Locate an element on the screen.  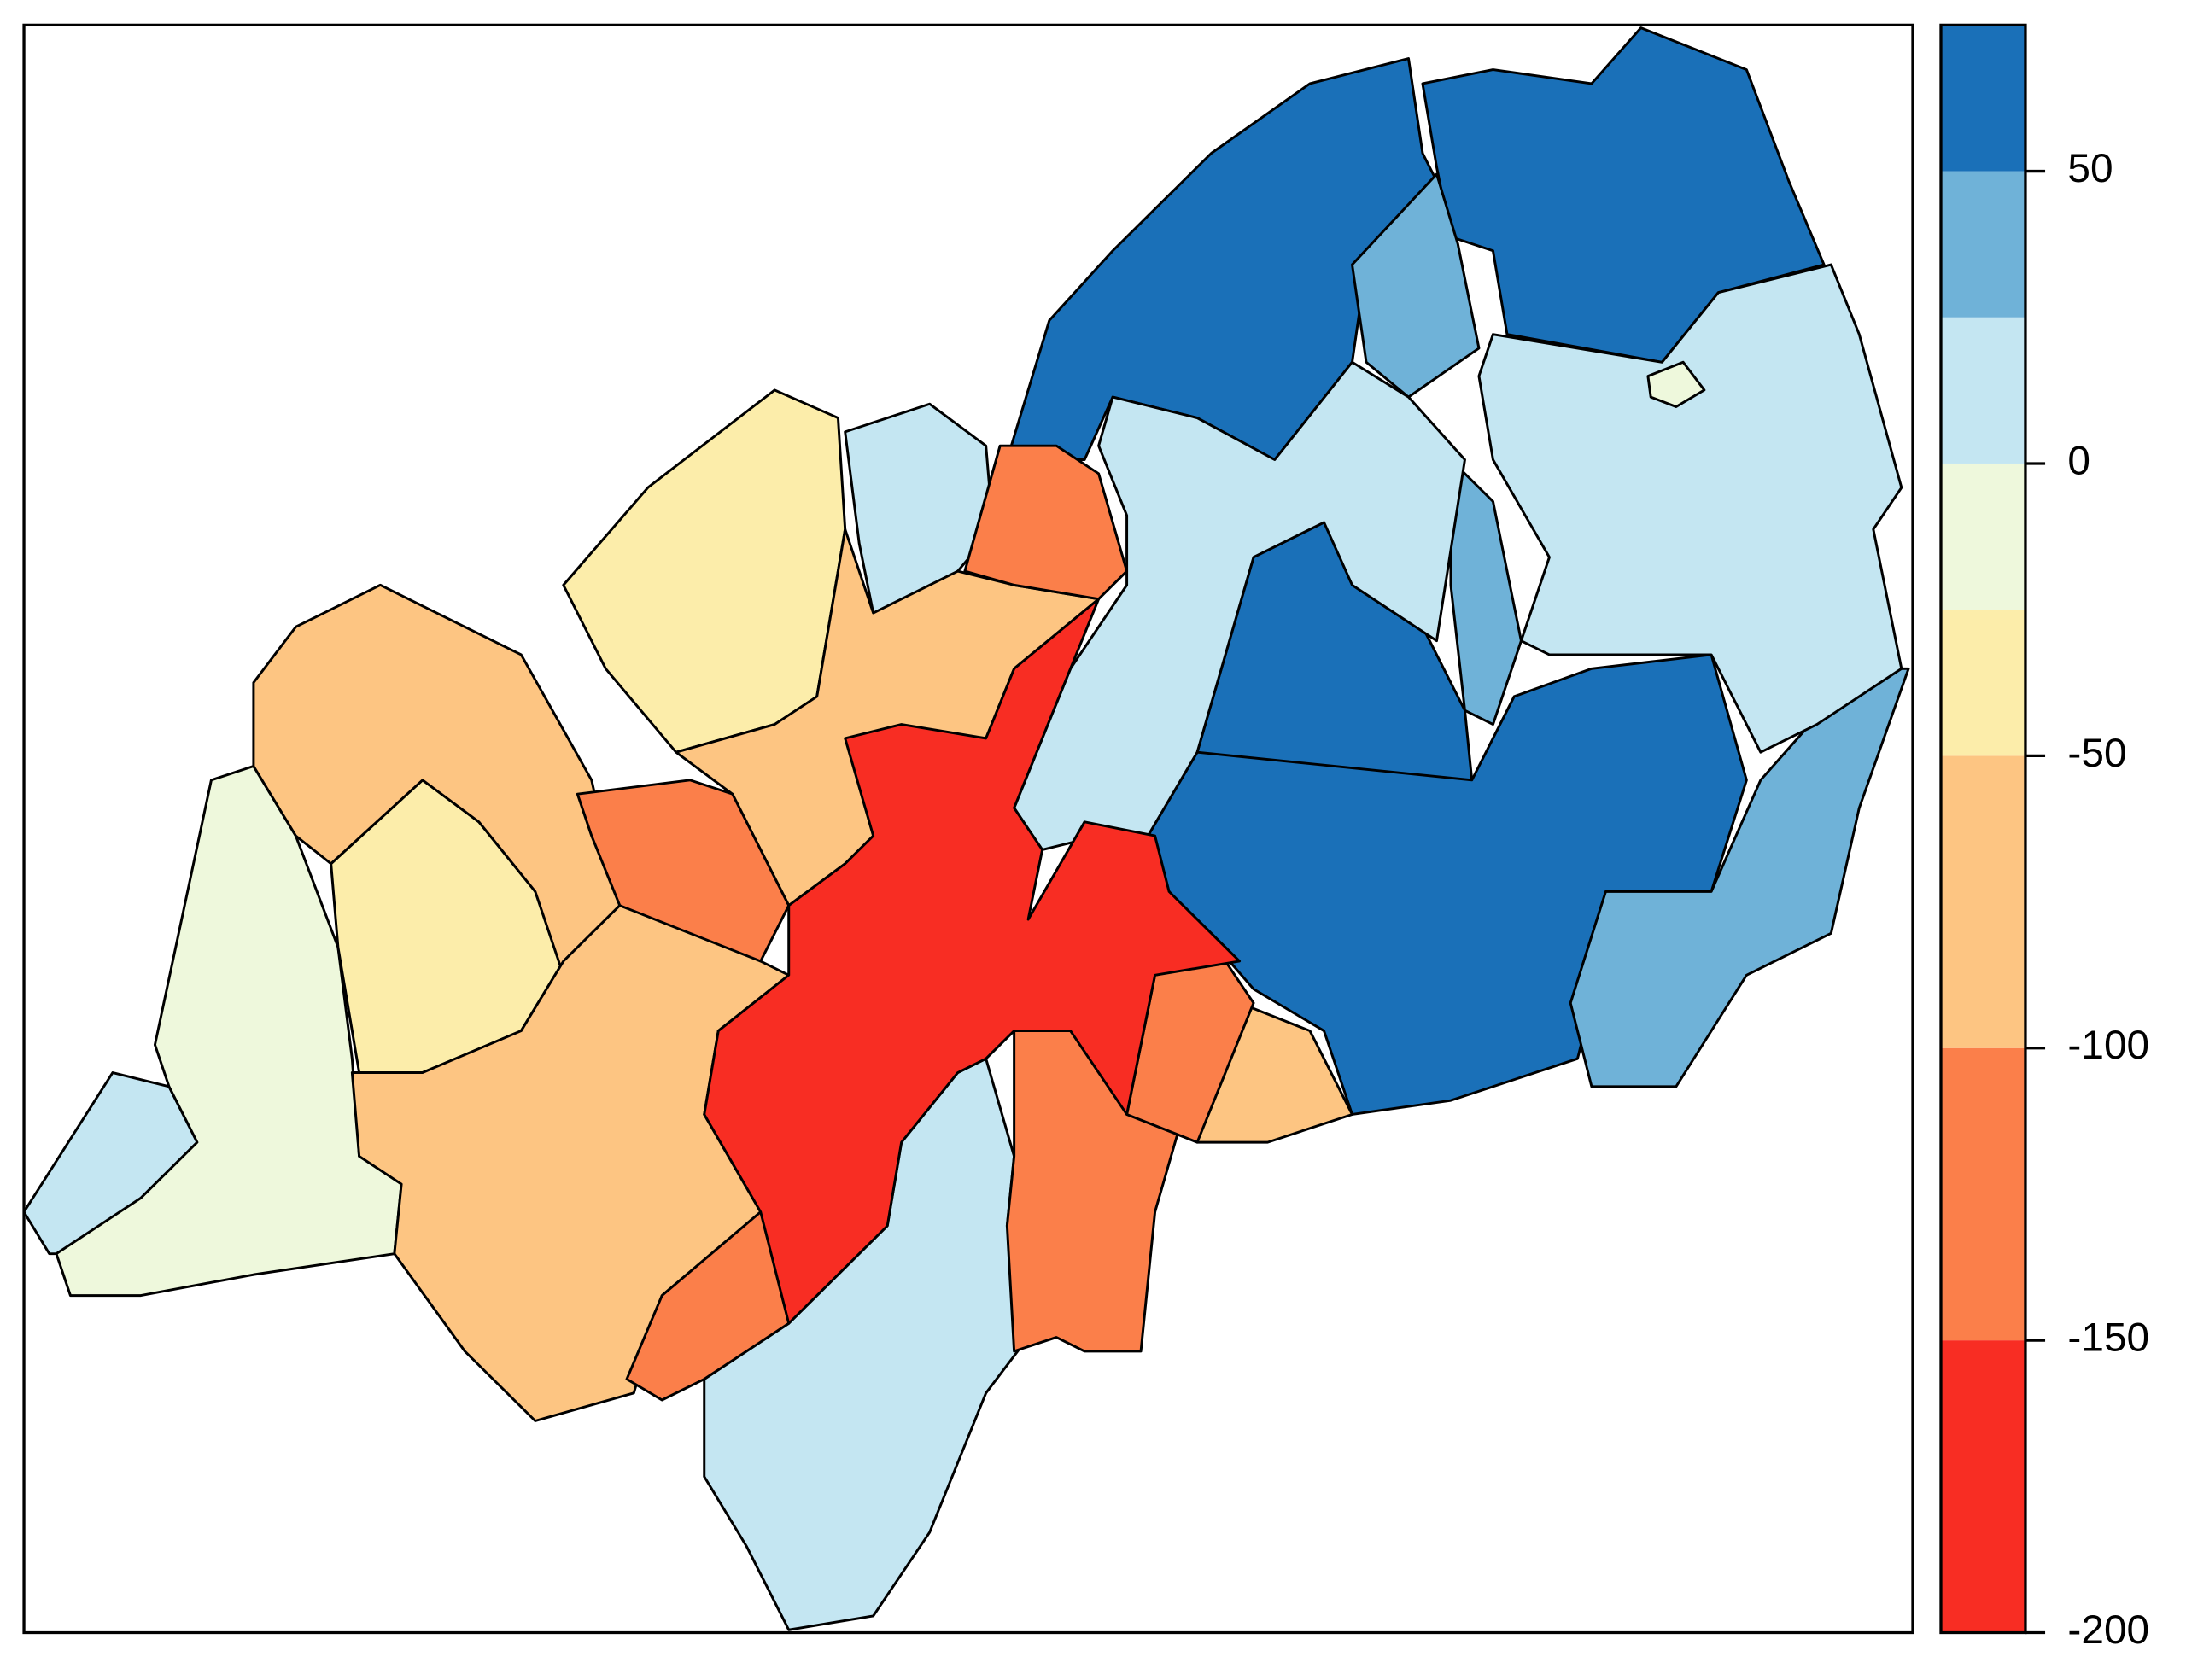
colorbar-tick-label: 0 is located at coordinates (2079, 461).